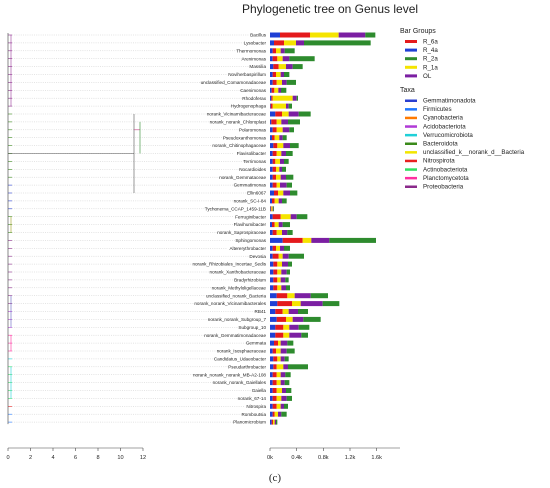 The image size is (550, 488). I want to click on genus-label: norank_norank_norank_MB-A2-108, so click(229, 374).